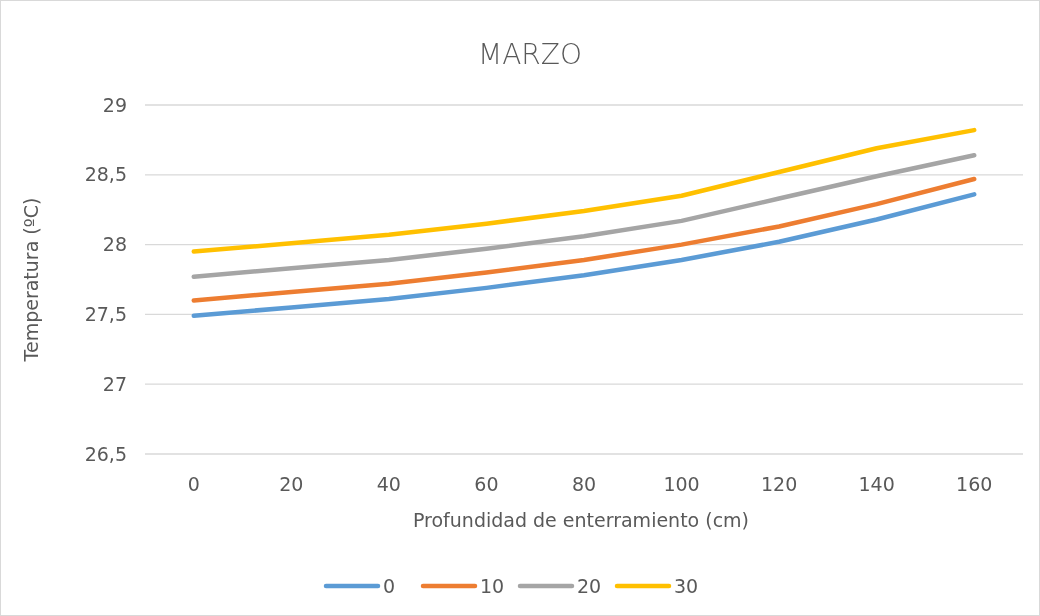  Describe the element at coordinates (388, 484) in the screenshot. I see `x-tick-label: 40` at that location.